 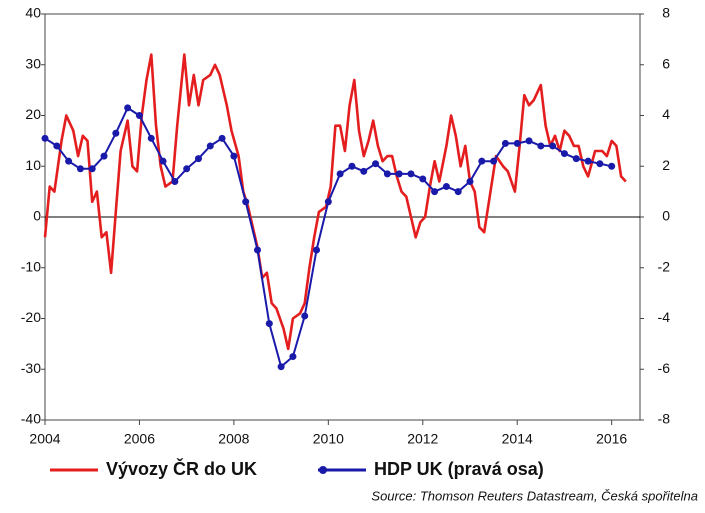 I want to click on x-tick-label: 2004, so click(x=44, y=439).